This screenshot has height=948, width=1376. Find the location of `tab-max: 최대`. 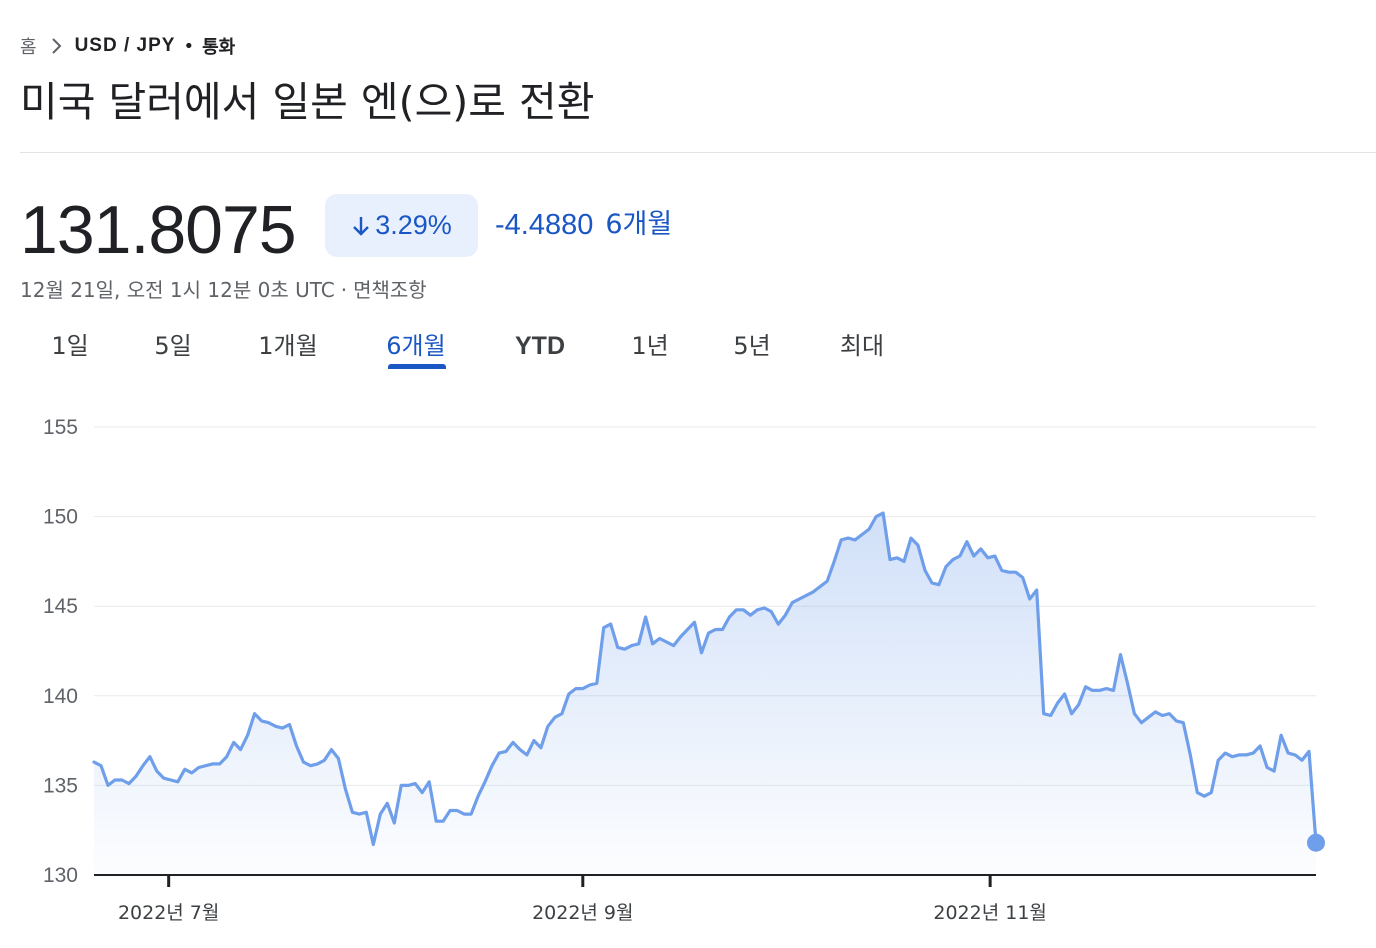

tab-max: 최대 is located at coordinates (862, 346).